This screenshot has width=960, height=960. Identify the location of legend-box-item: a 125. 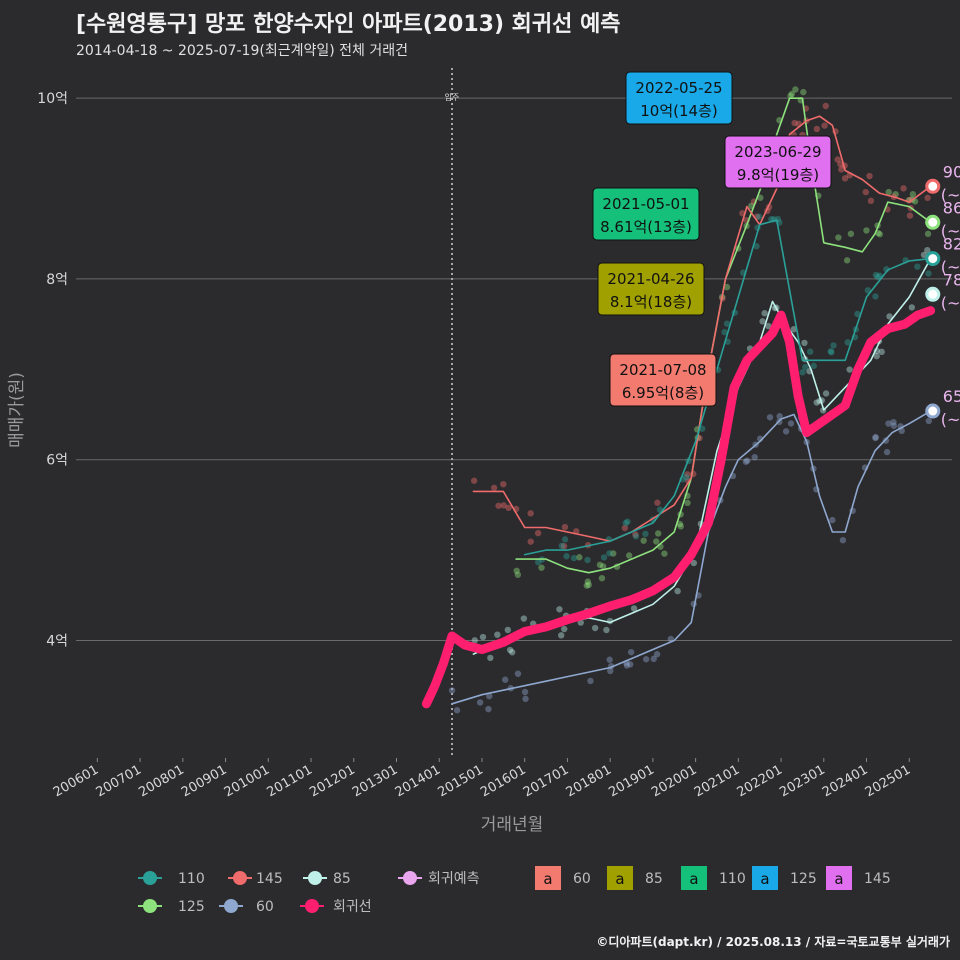
(784, 878).